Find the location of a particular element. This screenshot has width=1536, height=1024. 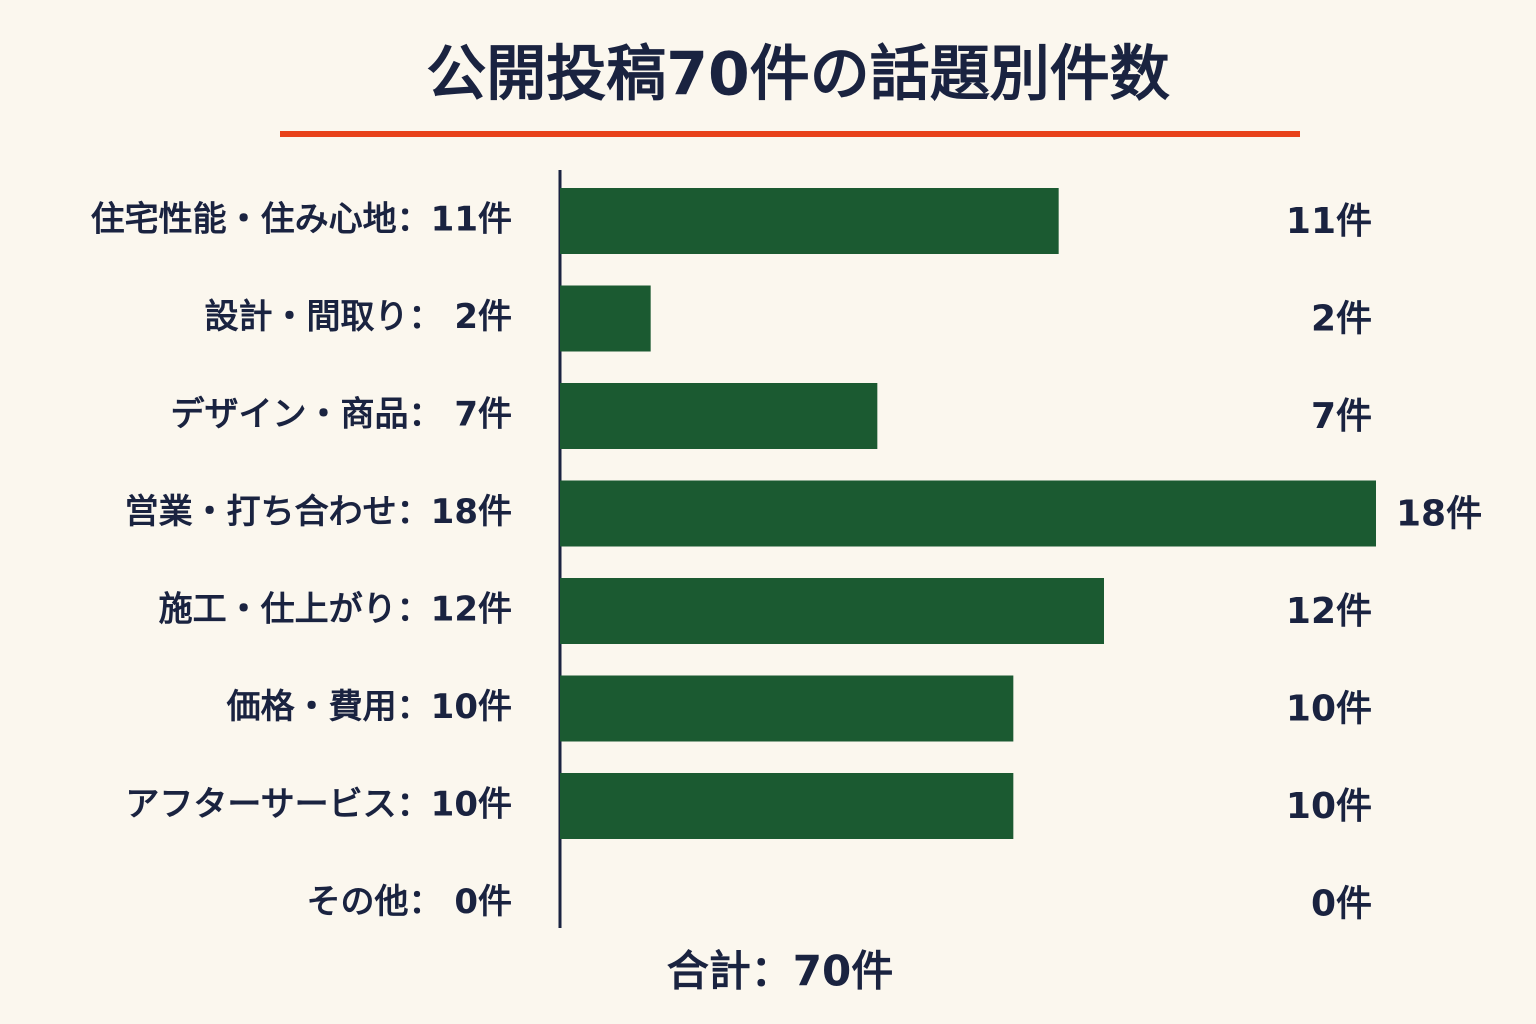

chart-title: 公開投稿70件の話題別件数 is located at coordinates (798, 75).